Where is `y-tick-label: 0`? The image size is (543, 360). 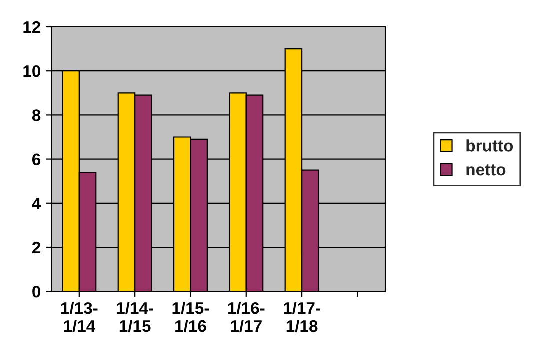 y-tick-label: 0 is located at coordinates (36, 292).